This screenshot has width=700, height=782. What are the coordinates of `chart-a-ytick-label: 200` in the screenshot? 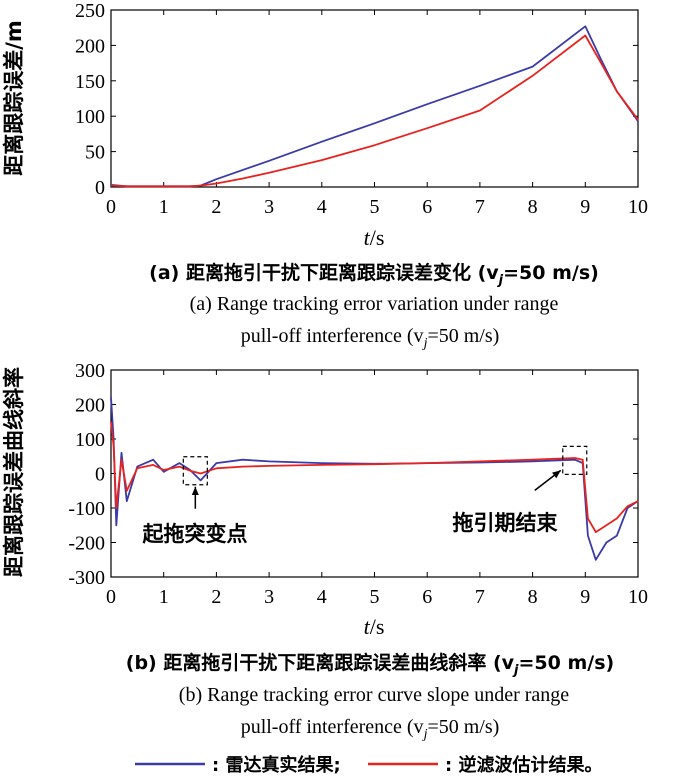 It's located at (90, 46).